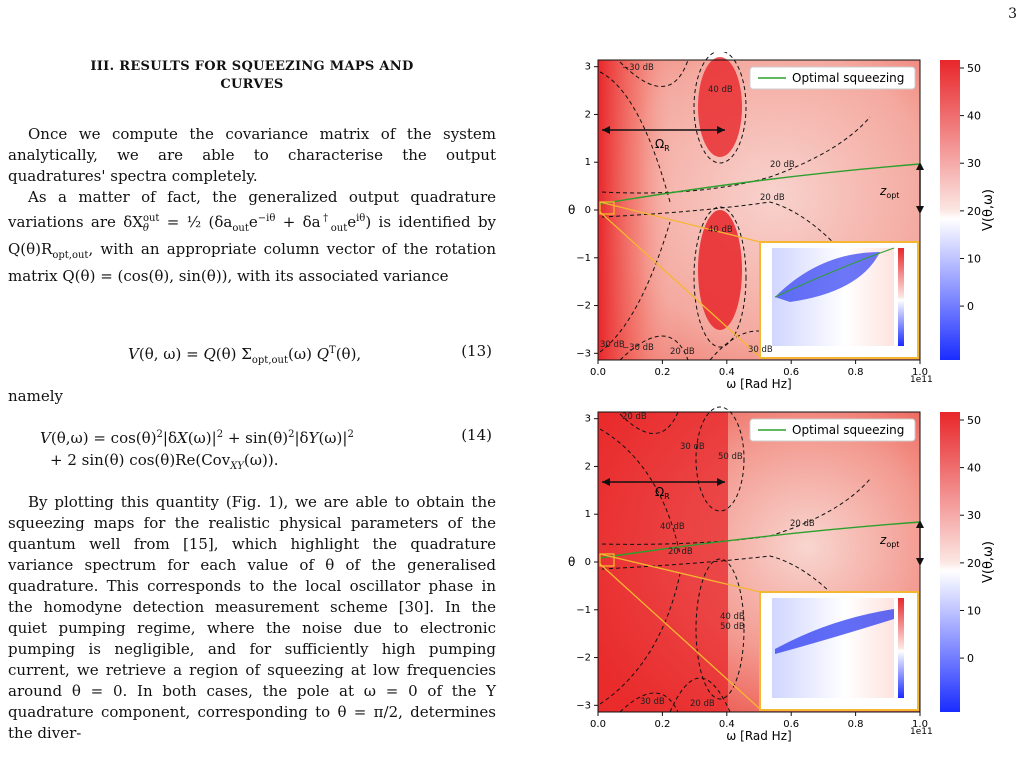  What do you see at coordinates (720, 107) in the screenshot?
I see `red-lobe-top` at bounding box center [720, 107].